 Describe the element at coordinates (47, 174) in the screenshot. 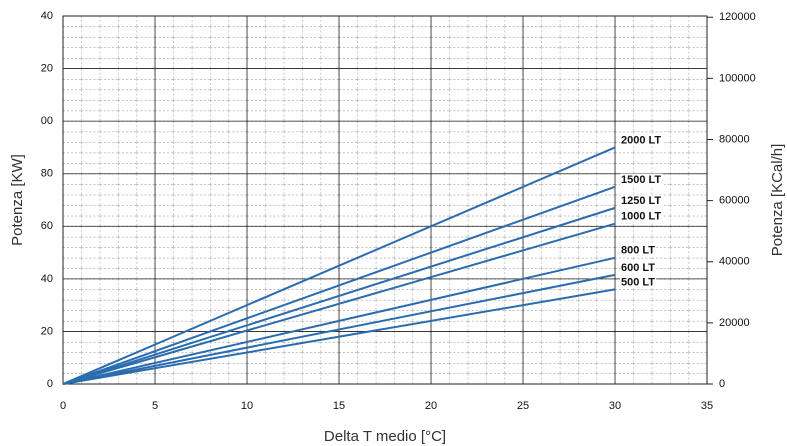

I see `y-tick-label: 80` at that location.